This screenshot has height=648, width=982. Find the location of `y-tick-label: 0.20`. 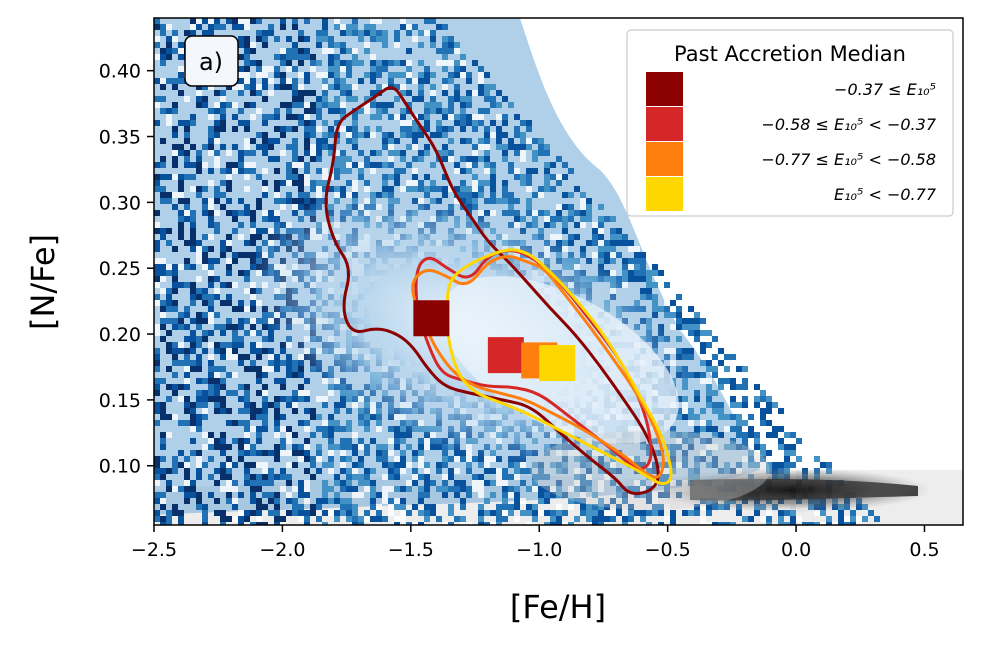

y-tick-label: 0.20 is located at coordinates (120, 335).